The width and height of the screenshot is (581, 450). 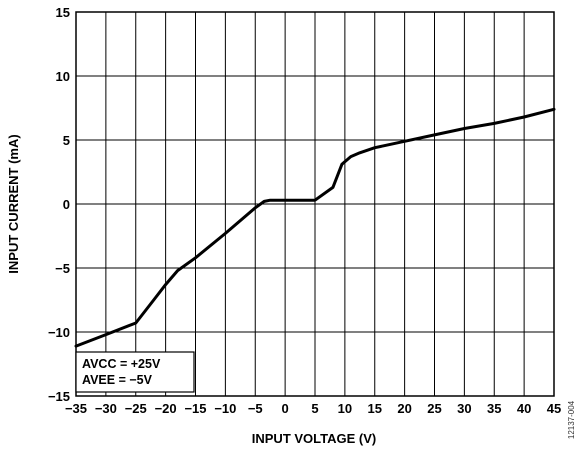 What do you see at coordinates (554, 408) in the screenshot?
I see `x-tick-label: 45` at bounding box center [554, 408].